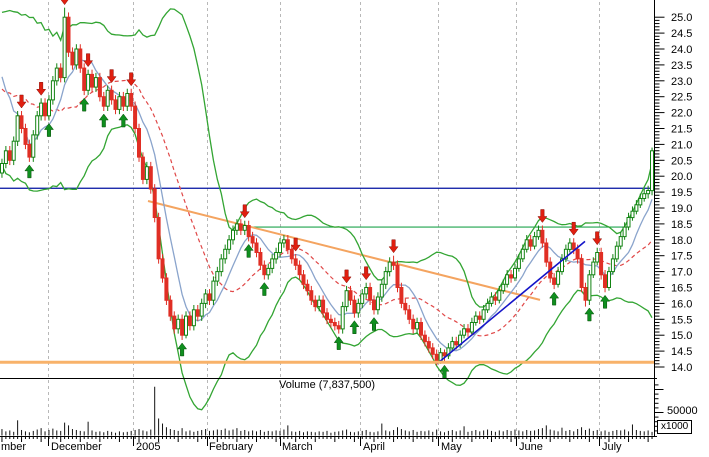 Image resolution: width=709 pixels, height=457 pixels. I want to click on svg-text: December, so click(76, 447).